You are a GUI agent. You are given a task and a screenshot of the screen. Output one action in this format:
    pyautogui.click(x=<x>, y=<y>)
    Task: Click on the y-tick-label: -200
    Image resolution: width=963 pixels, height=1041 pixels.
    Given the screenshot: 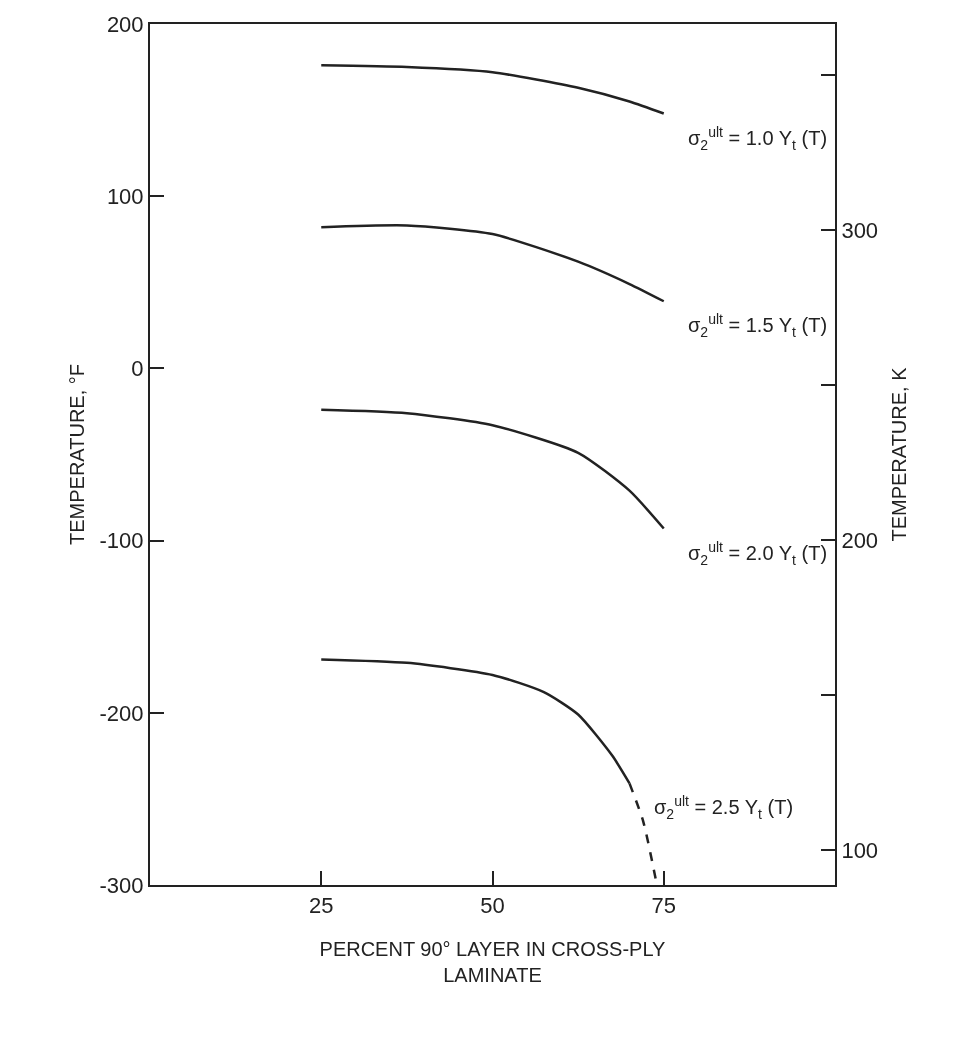 What is the action you would take?
    pyautogui.click(x=121, y=713)
    